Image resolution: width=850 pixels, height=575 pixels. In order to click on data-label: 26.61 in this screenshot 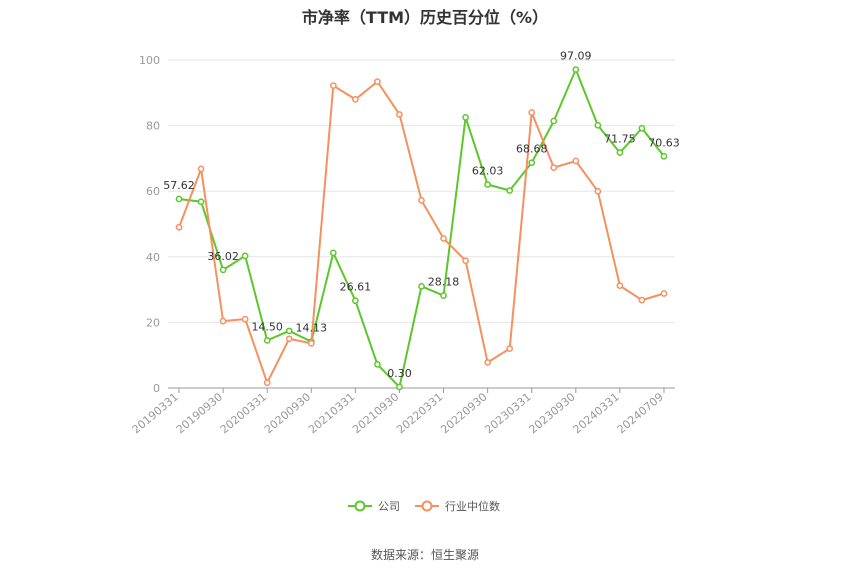, I will do `click(356, 287)`.